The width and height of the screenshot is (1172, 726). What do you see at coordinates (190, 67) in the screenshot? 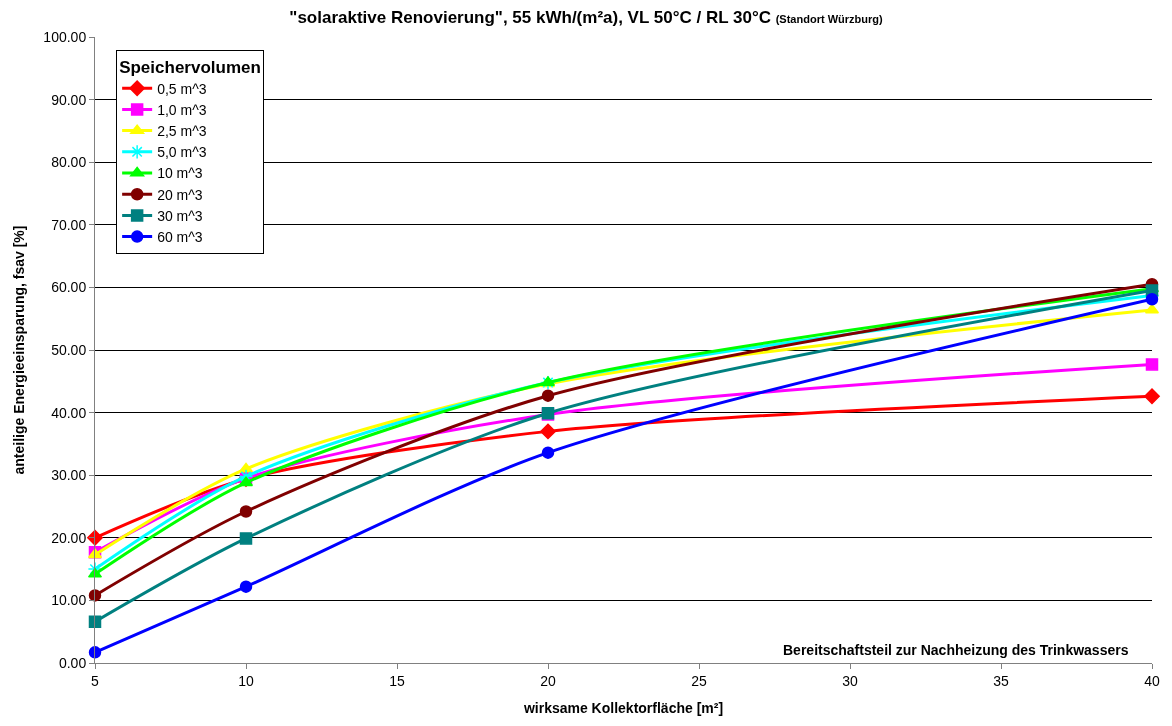
I see `legend-title: Speichervolumen` at bounding box center [190, 67].